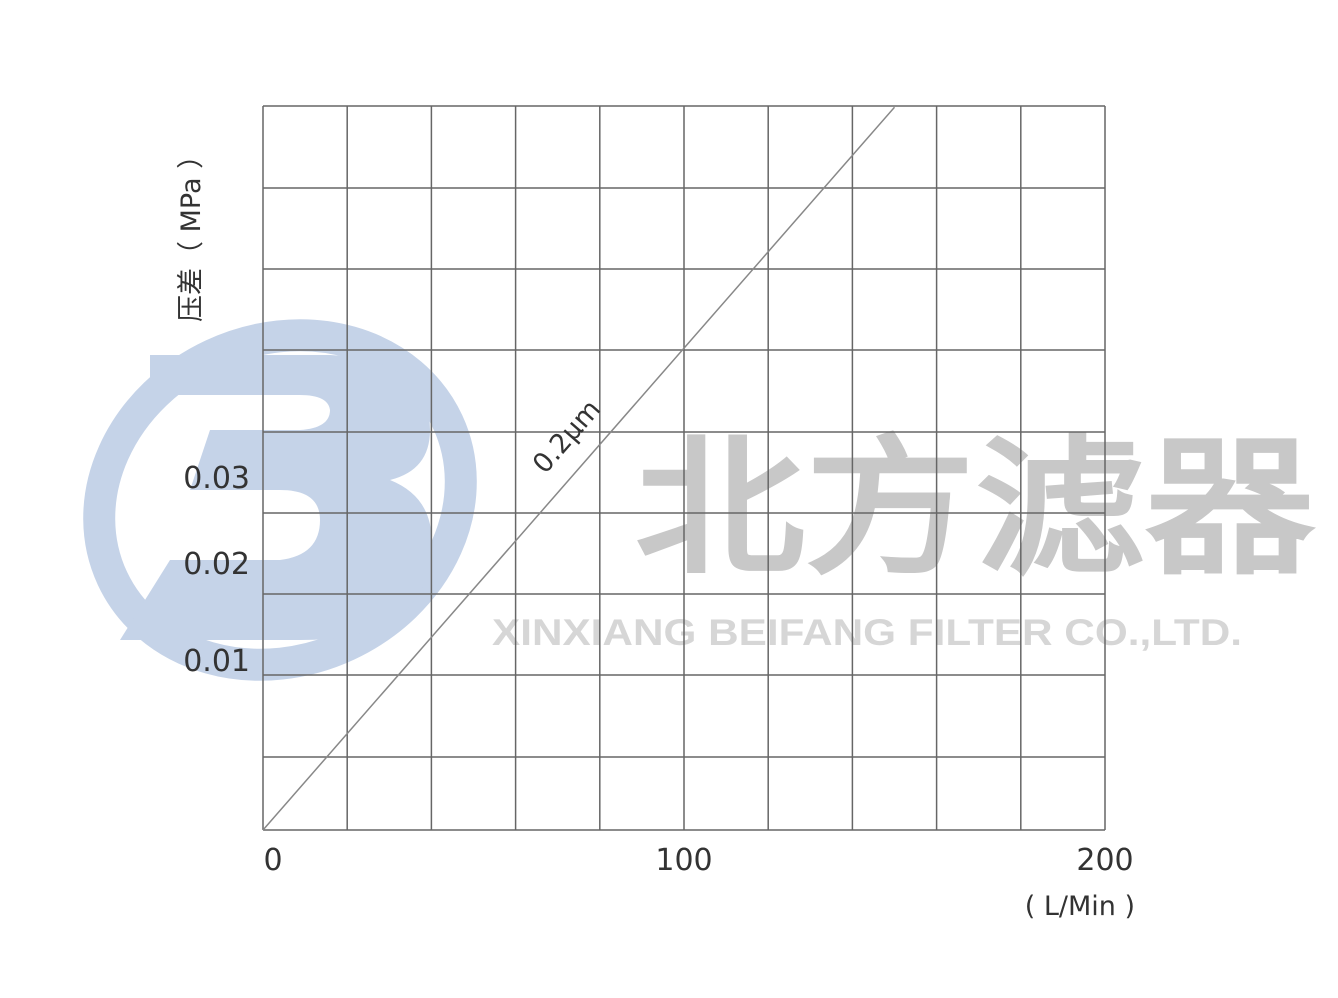 Image resolution: width=1338 pixels, height=998 pixels. Describe the element at coordinates (216, 564) in the screenshot. I see `y-tick-label: 0.02` at that location.